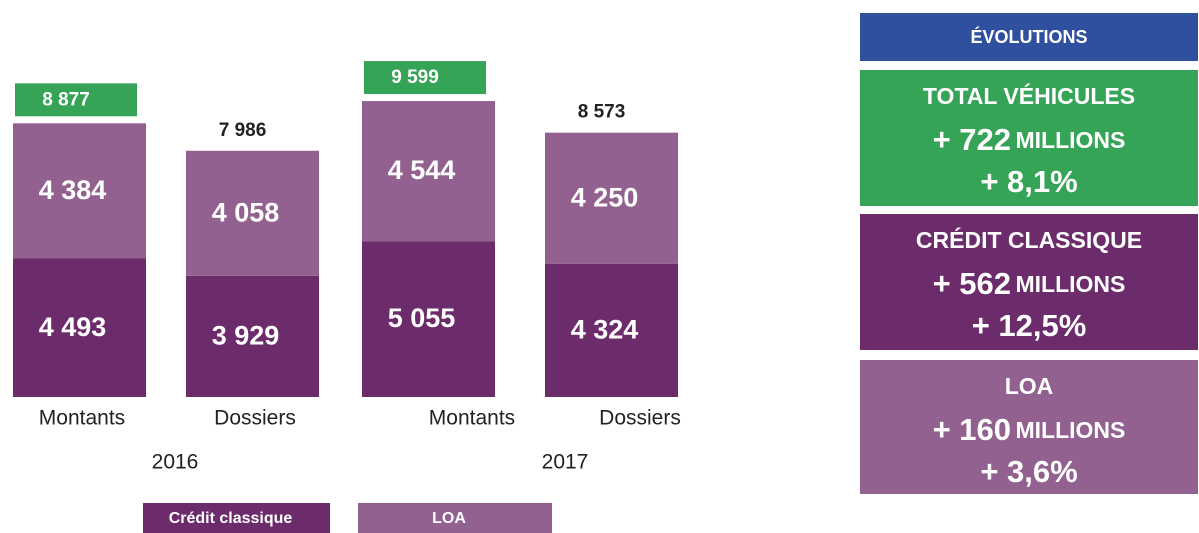  I want to click on panel-pct: + 8,1%, so click(1028, 181).